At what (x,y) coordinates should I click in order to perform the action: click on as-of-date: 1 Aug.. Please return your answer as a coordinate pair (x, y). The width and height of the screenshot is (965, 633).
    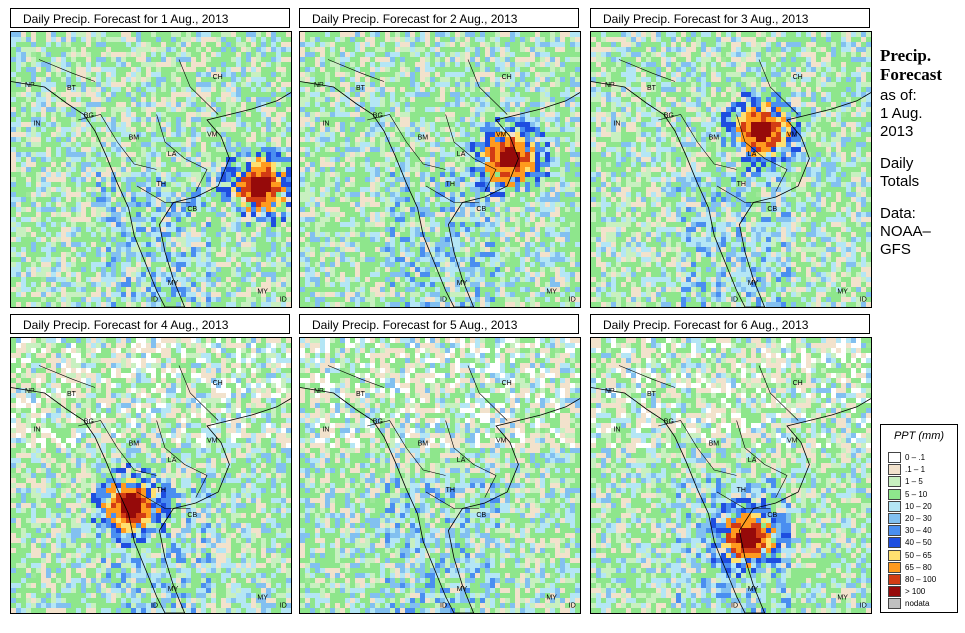
    Looking at the image, I should click on (901, 113).